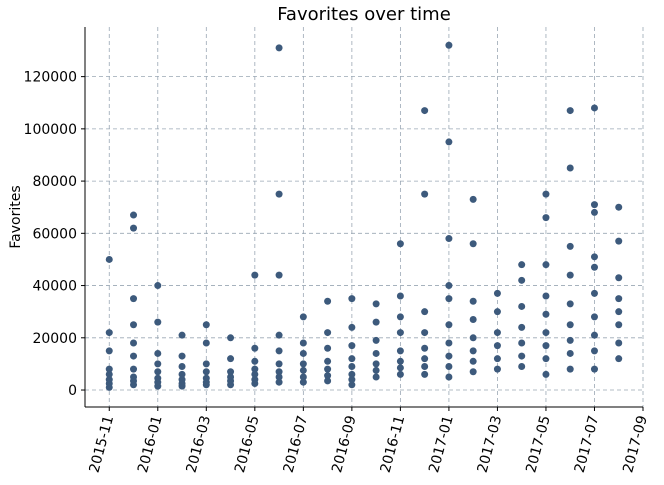  I want to click on x-tick-label: 2016-05, so click(247, 444).